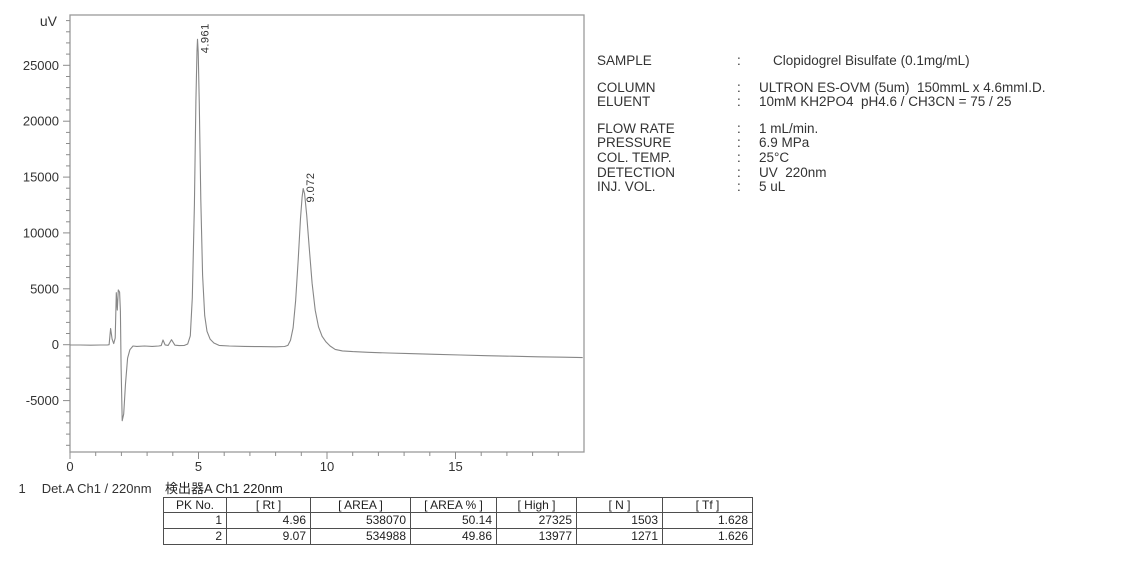 Image resolution: width=1134 pixels, height=563 pixels. Describe the element at coordinates (44, 288) in the screenshot. I see `y-tick-label: 5000` at that location.